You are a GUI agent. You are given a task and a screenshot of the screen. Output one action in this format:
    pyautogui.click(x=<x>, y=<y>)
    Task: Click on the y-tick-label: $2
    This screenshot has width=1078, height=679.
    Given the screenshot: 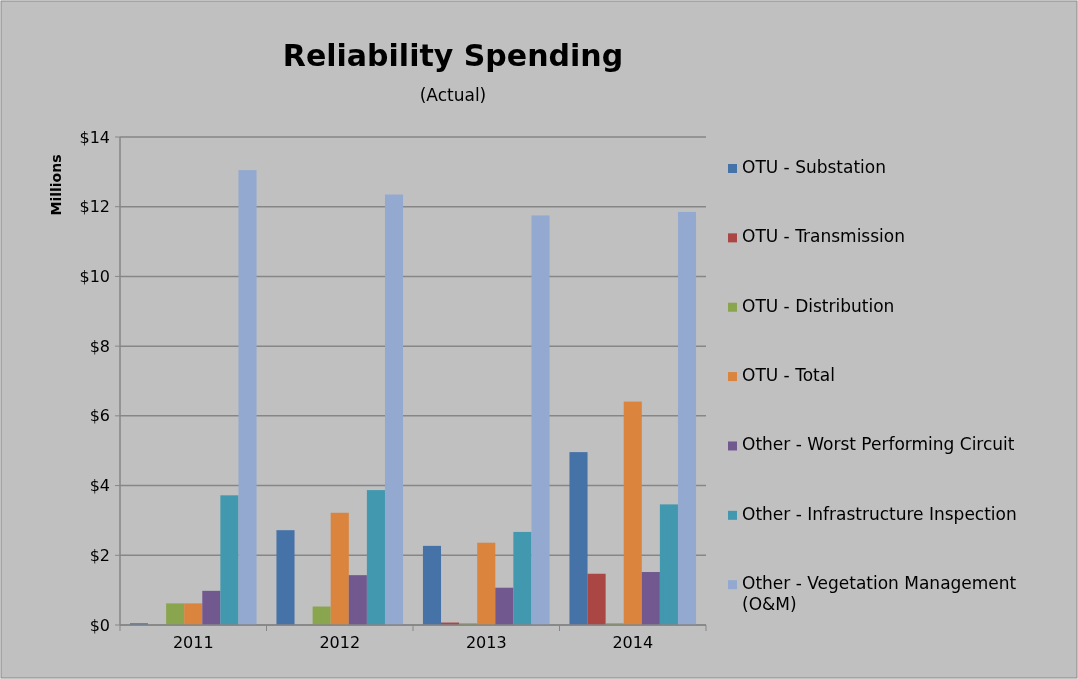 What is the action you would take?
    pyautogui.click(x=99, y=555)
    